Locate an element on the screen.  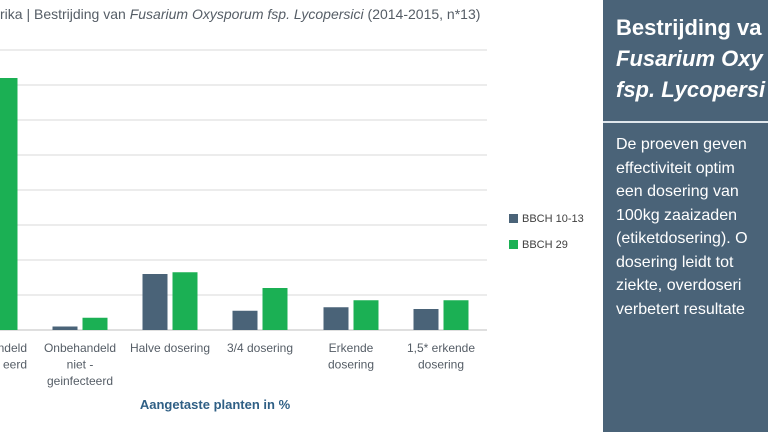
x-tick-label: Halve dosering is located at coordinates (170, 348).